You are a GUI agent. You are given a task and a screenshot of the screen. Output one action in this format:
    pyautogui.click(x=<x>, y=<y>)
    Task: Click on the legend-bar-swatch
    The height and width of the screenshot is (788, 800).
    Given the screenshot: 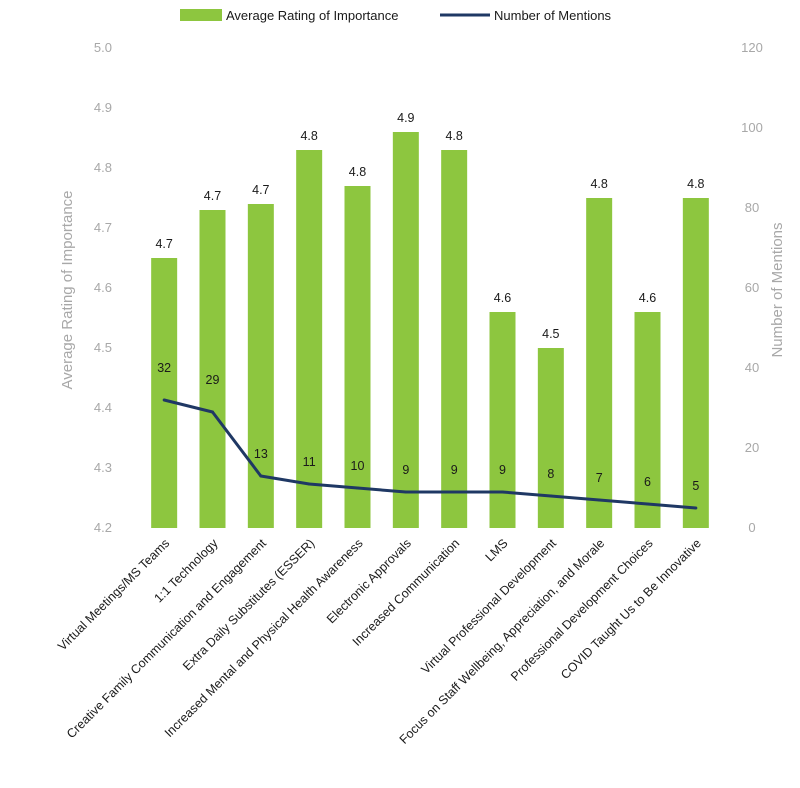 What is the action you would take?
    pyautogui.click(x=201, y=15)
    